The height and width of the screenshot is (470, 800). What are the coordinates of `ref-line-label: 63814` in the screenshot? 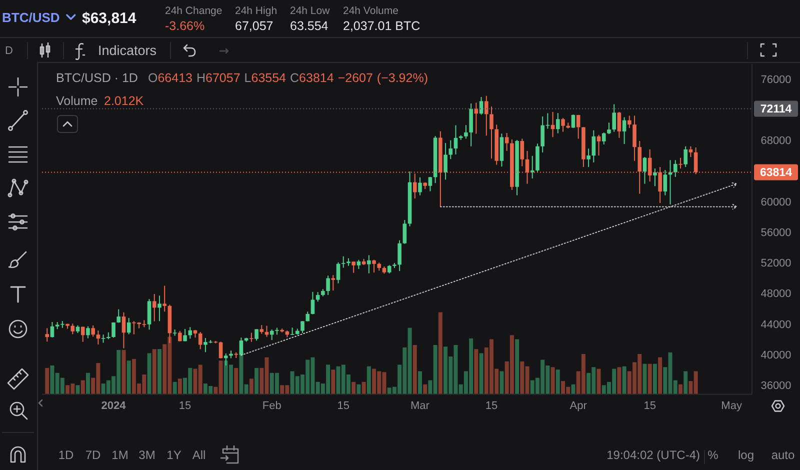 It's located at (776, 173).